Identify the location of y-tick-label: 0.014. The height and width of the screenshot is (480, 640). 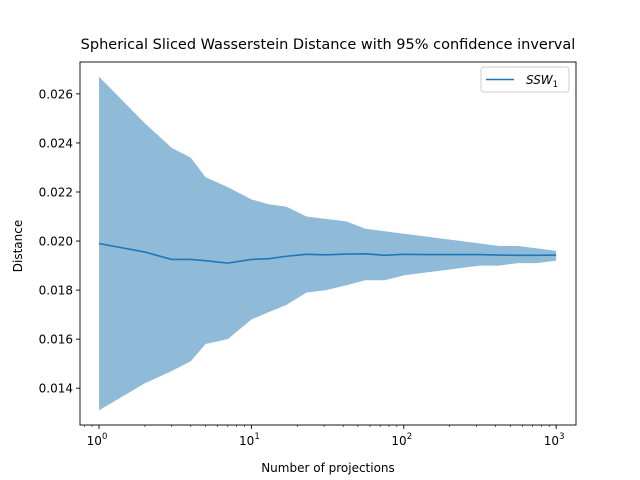
(56, 389).